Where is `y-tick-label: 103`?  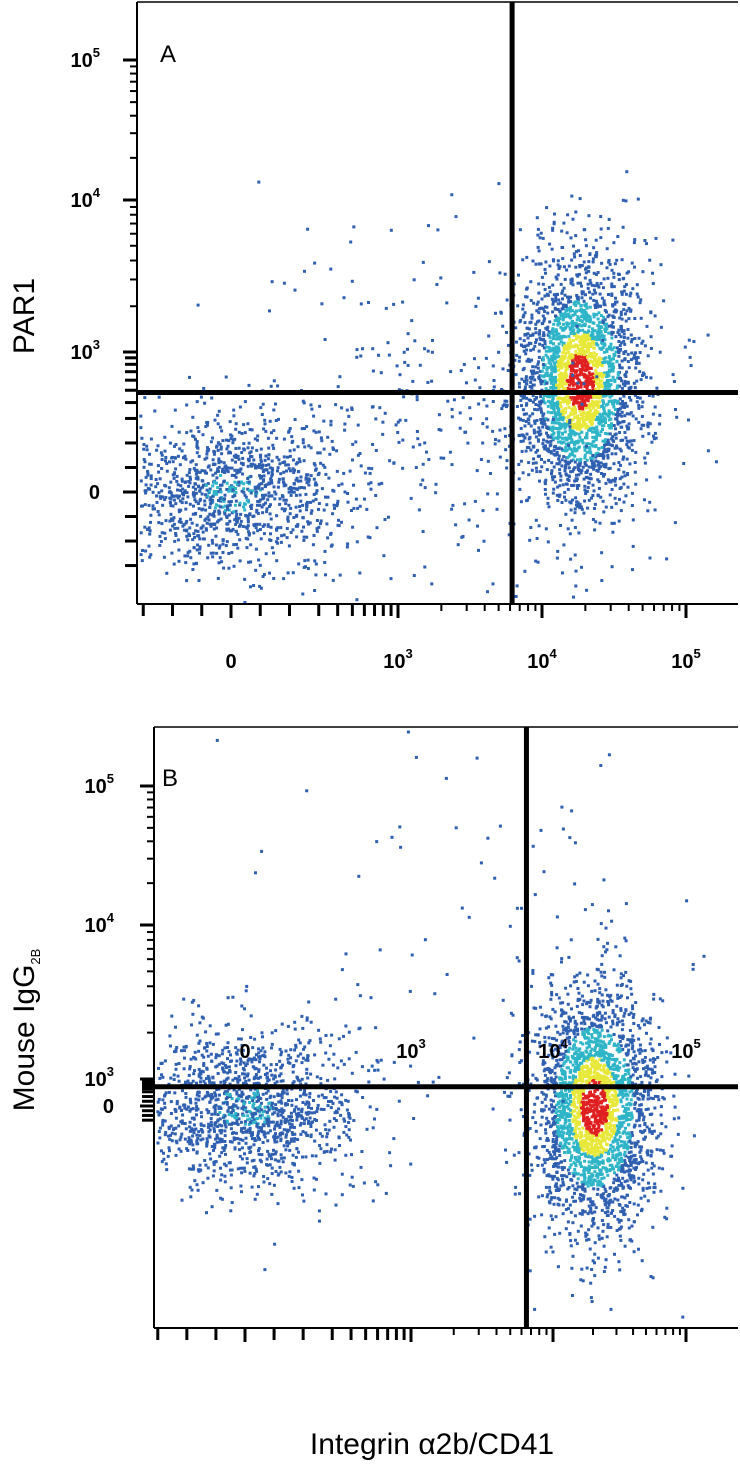
y-tick-label: 103 is located at coordinates (85, 350).